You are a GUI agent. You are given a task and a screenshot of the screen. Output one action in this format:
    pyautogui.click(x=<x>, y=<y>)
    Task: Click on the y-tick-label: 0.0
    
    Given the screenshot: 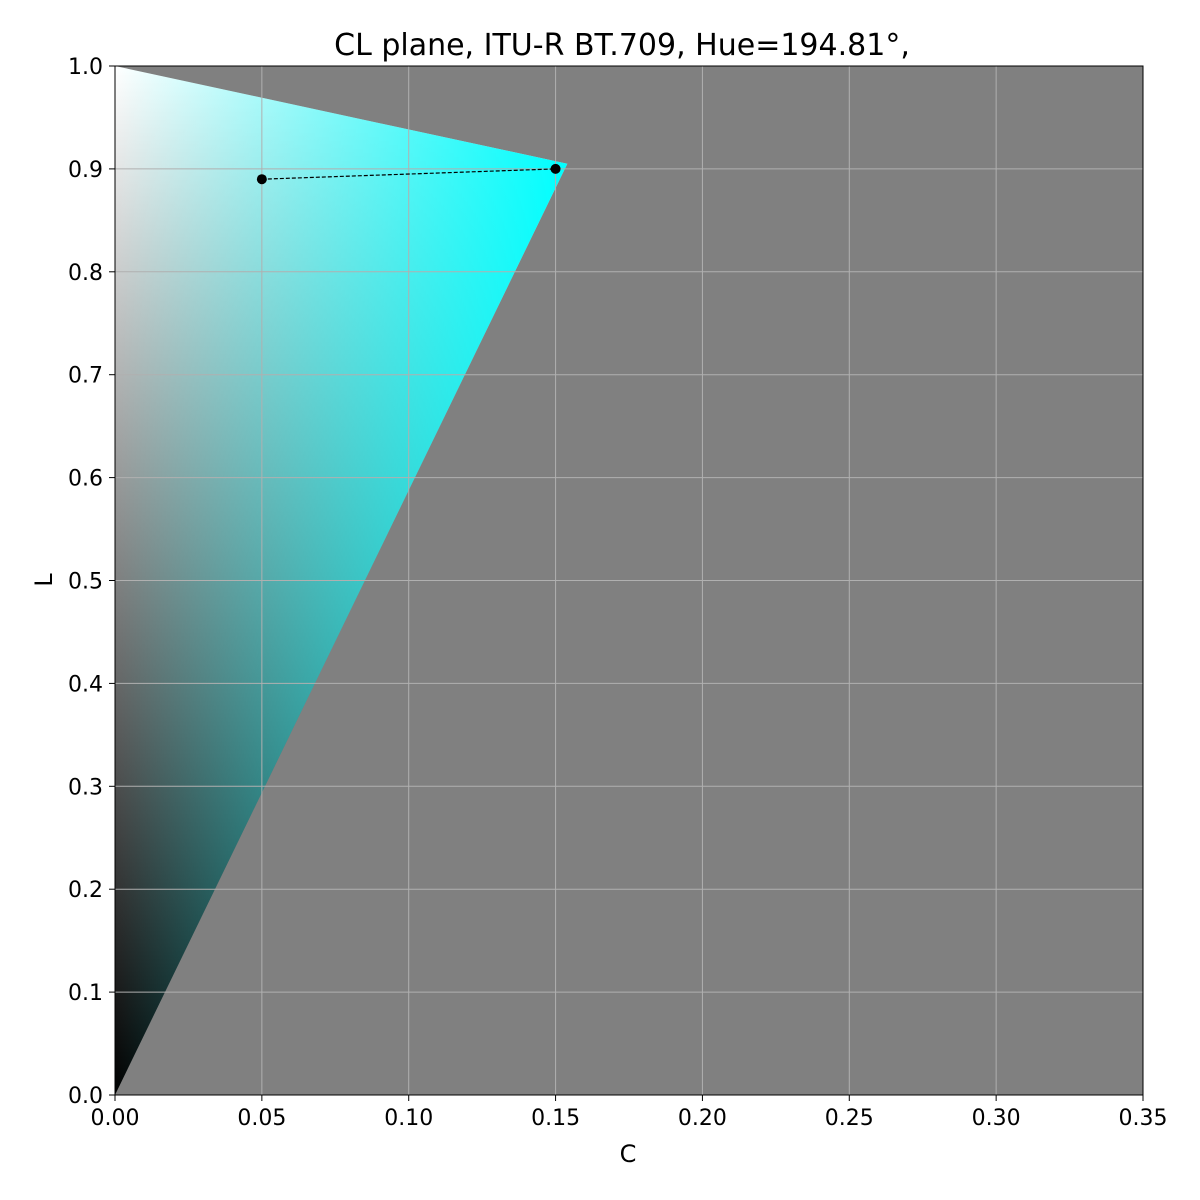 What is the action you would take?
    pyautogui.click(x=85, y=1096)
    